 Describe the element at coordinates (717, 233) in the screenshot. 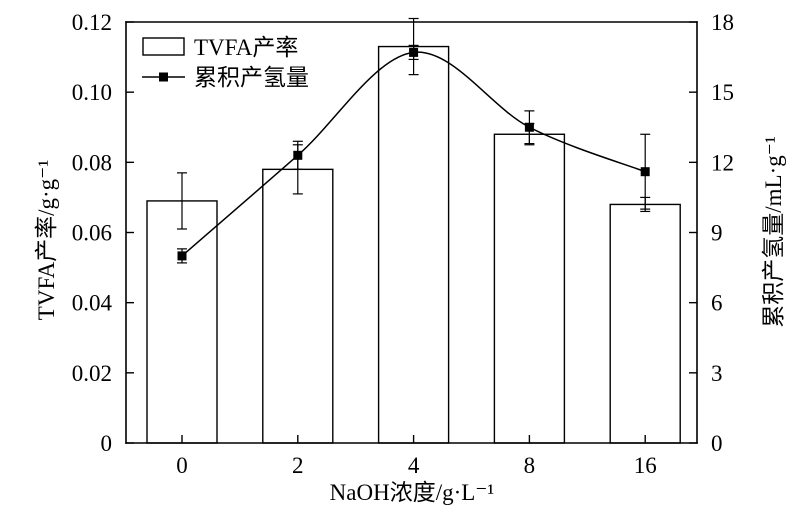

I see `y-right-tick-label-9: 9` at that location.